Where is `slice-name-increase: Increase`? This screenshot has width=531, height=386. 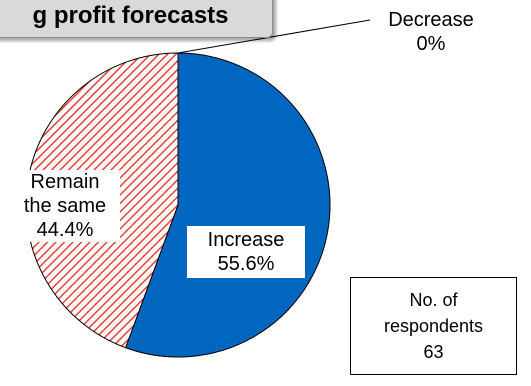 slice-name-increase: Increase is located at coordinates (246, 240).